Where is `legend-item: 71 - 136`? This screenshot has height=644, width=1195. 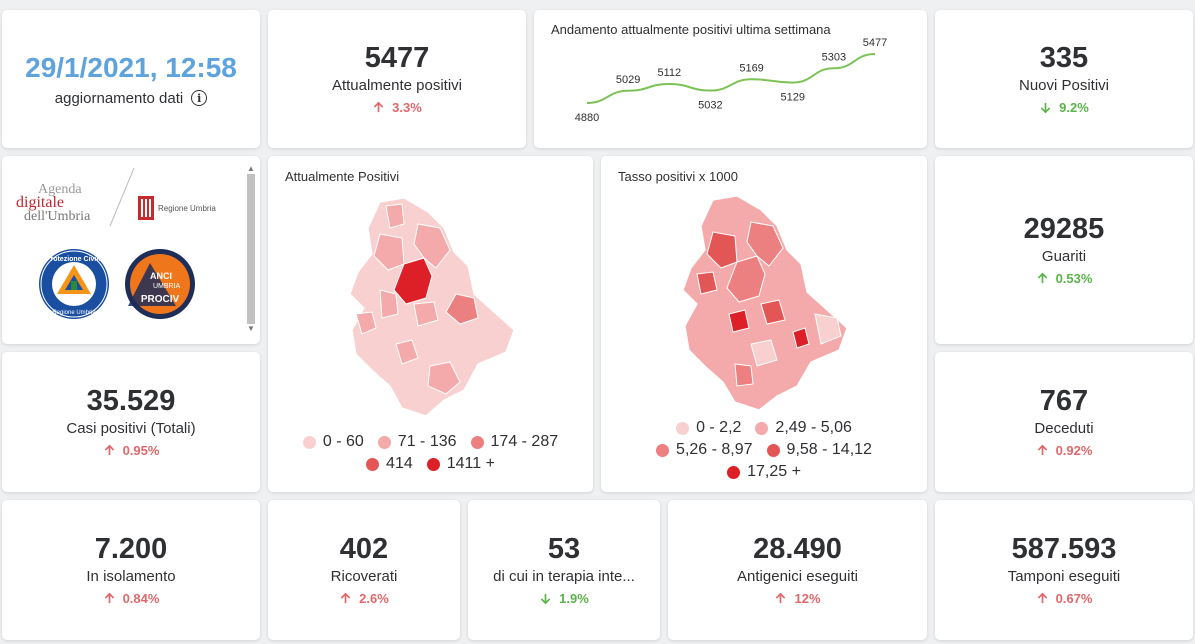
legend-item: 71 - 136 is located at coordinates (417, 442).